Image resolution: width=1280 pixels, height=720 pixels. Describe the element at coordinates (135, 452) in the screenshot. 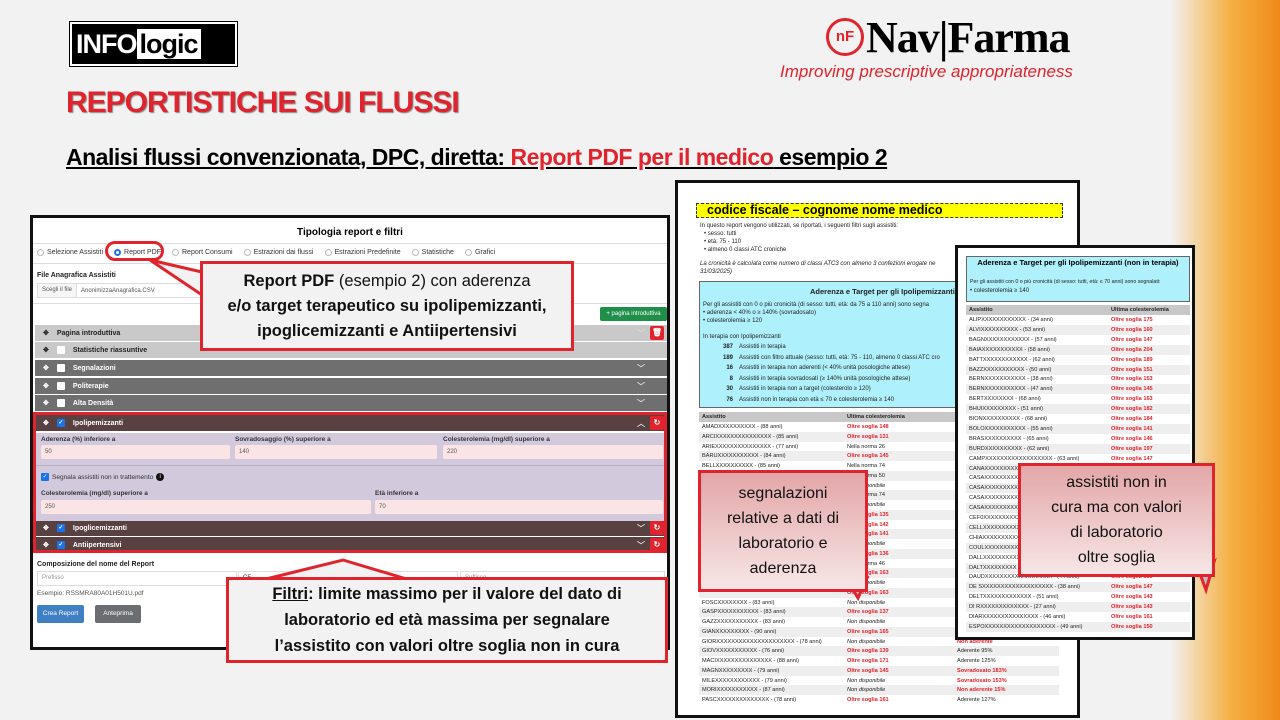

I see `aderenza-input: 50` at that location.